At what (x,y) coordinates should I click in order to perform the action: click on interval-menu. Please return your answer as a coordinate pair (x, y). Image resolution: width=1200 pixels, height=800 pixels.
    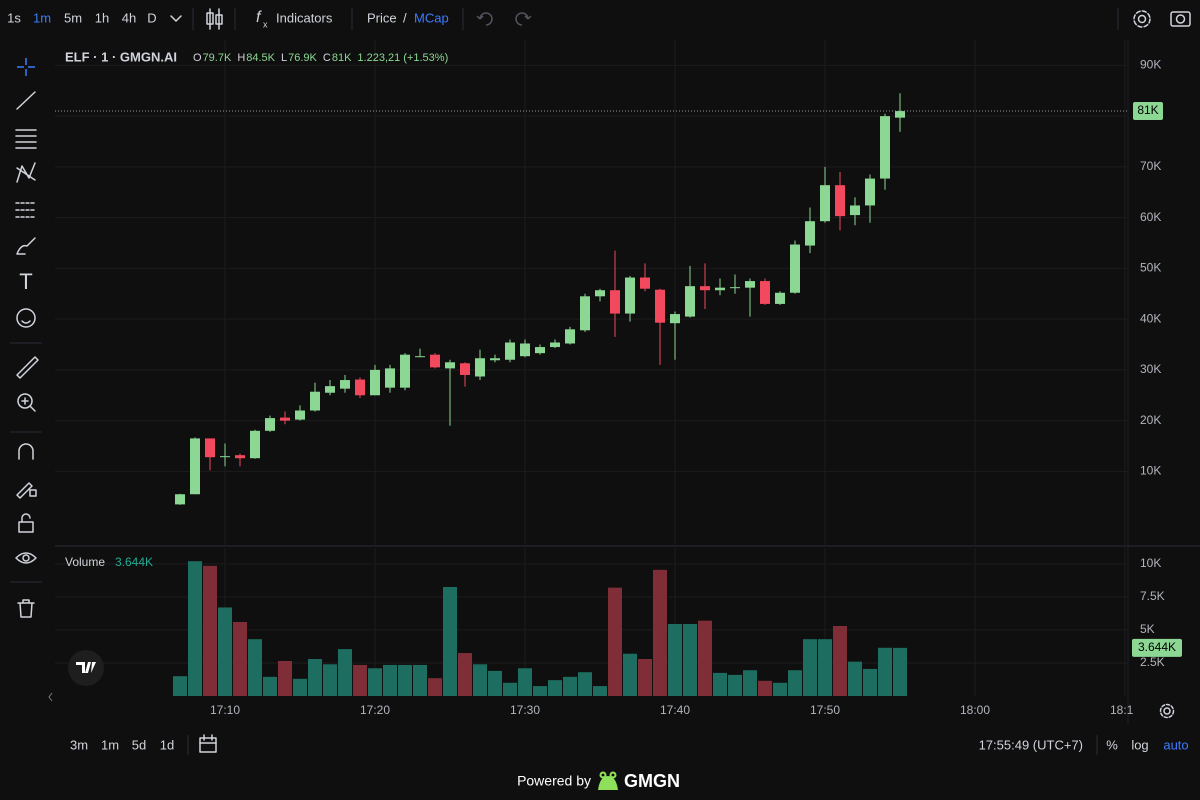
    Looking at the image, I should click on (176, 18).